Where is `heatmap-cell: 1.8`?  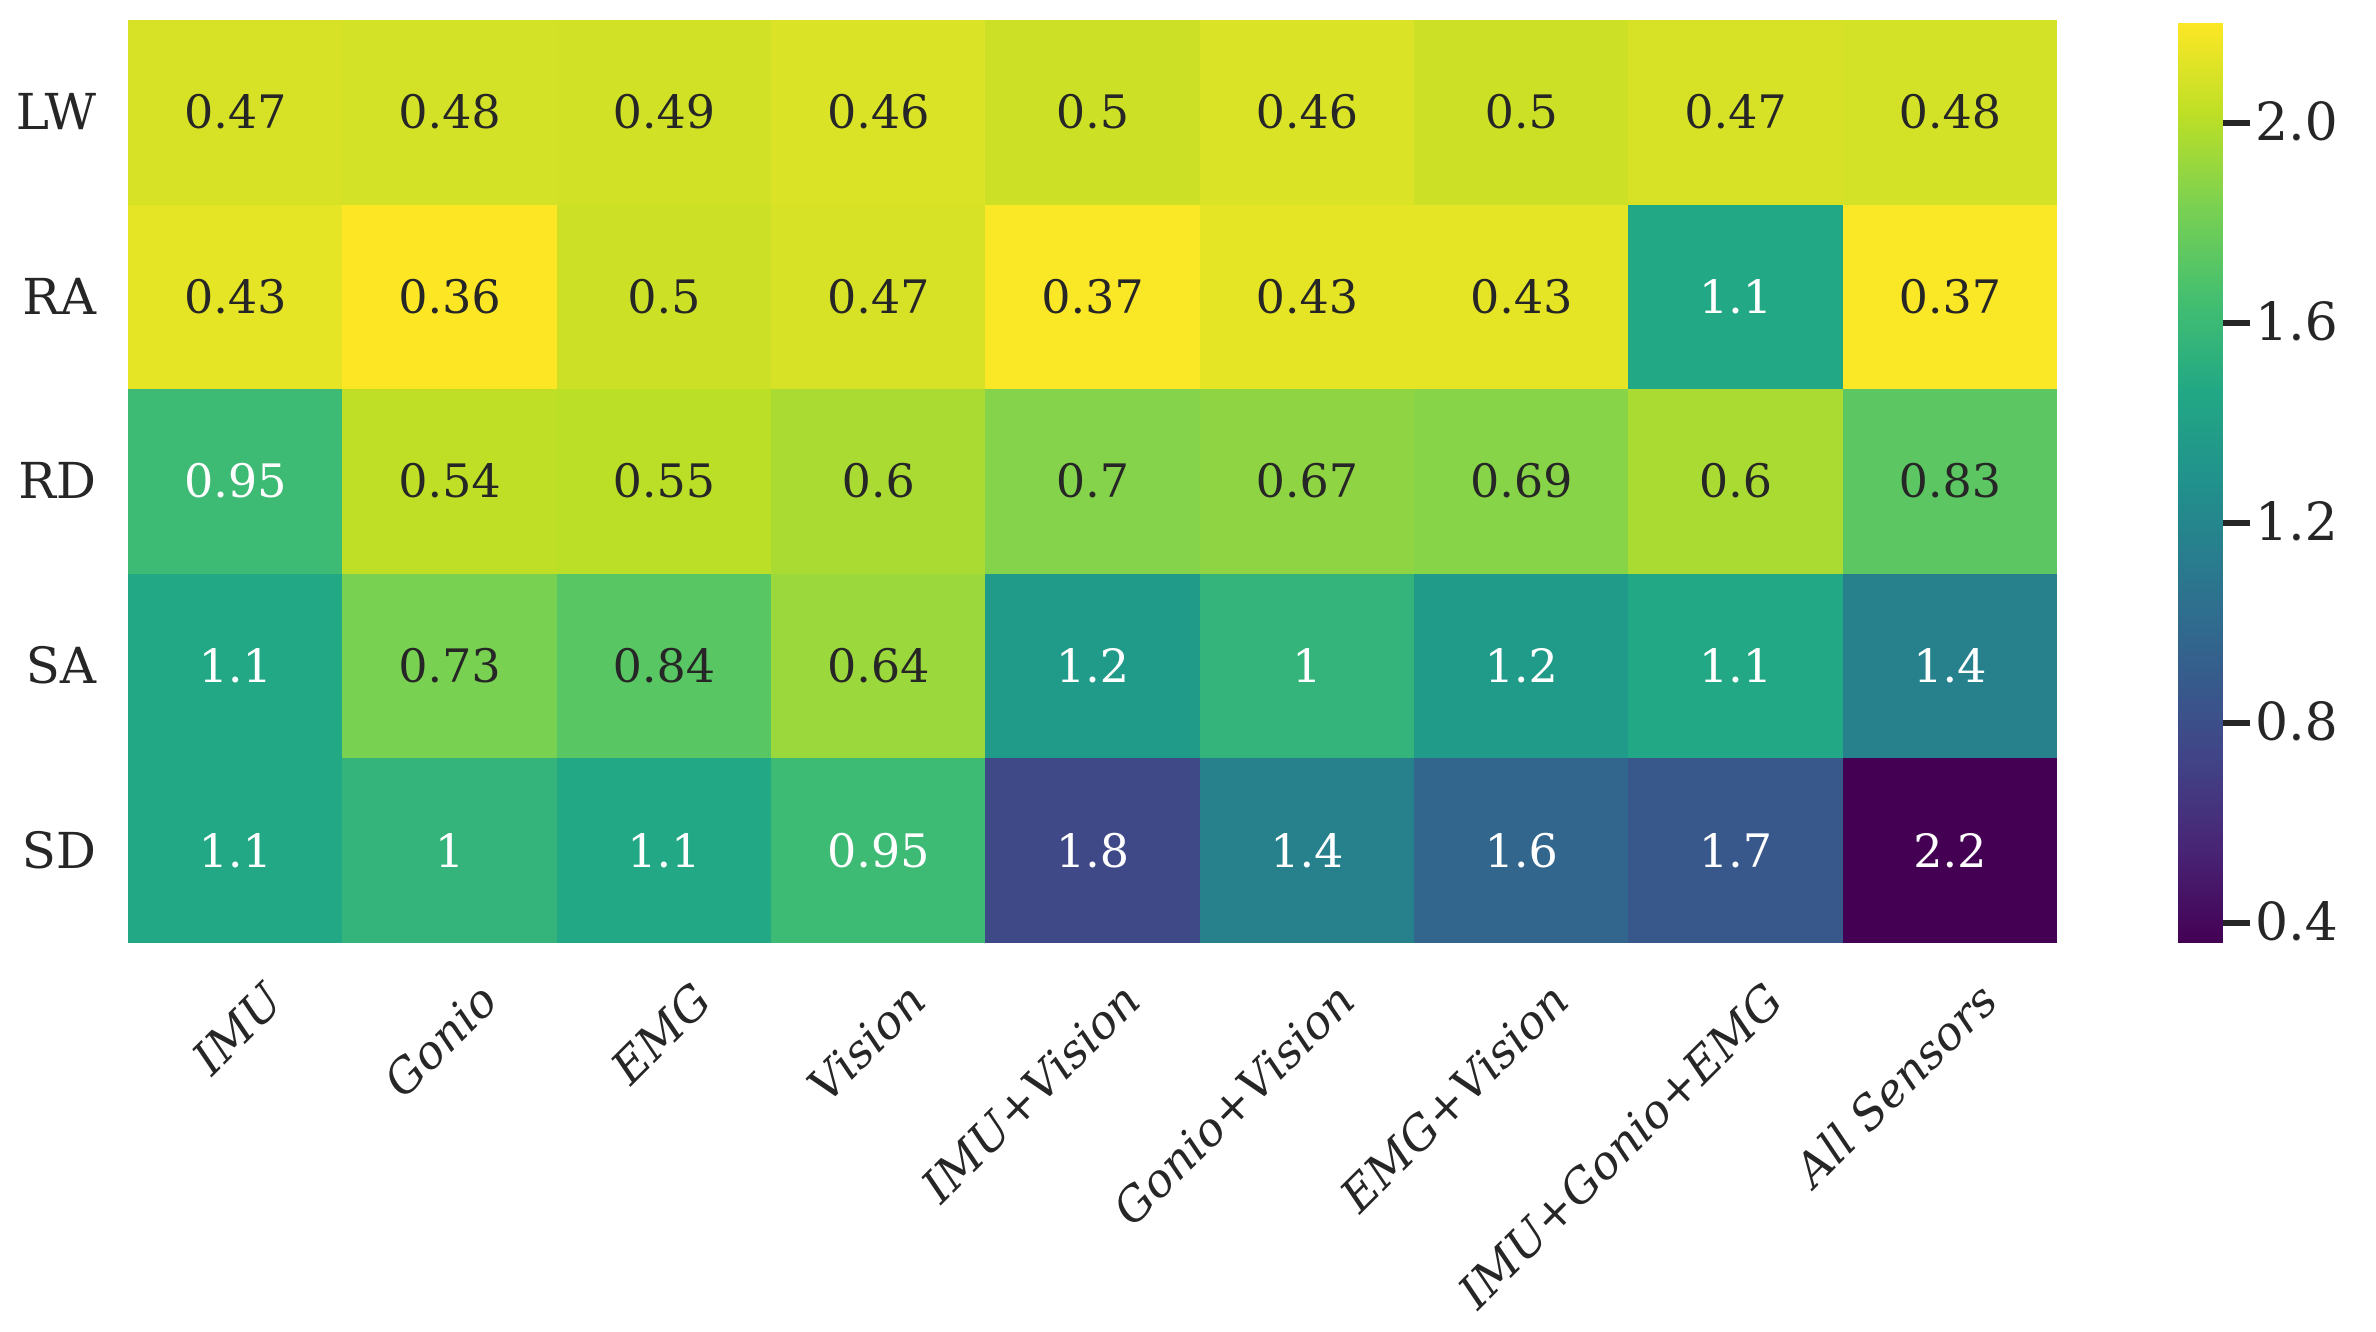
heatmap-cell: 1.8 is located at coordinates (1092, 850).